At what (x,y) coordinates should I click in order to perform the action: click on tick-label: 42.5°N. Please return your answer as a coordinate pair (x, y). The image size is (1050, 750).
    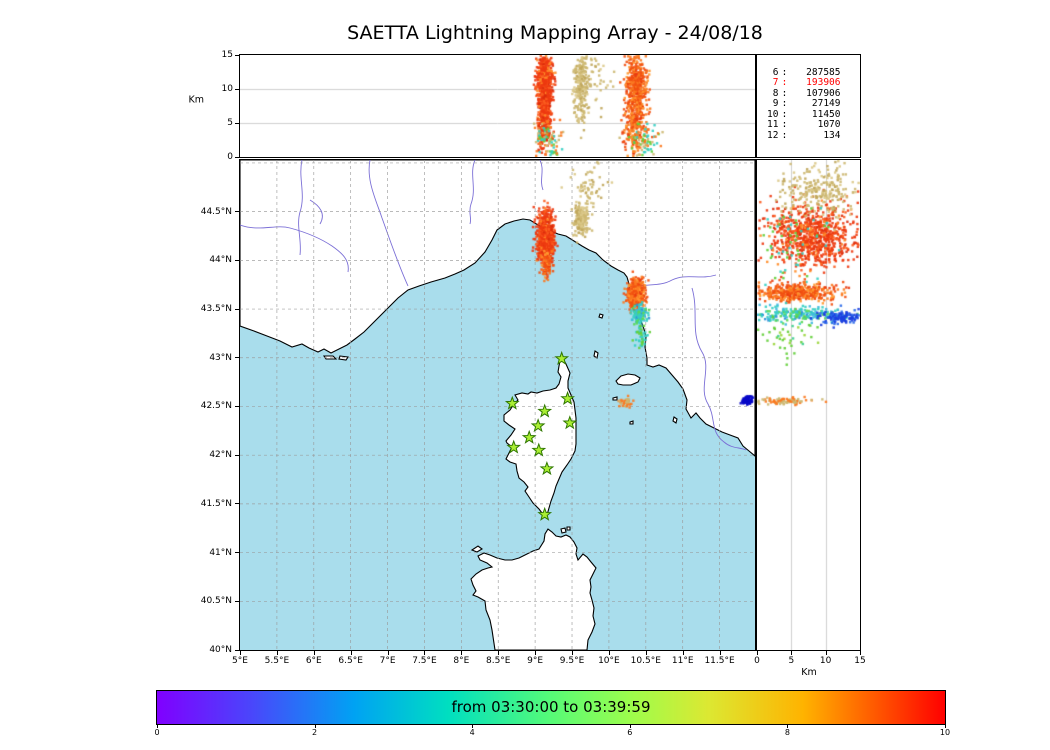
    Looking at the image, I should click on (216, 406).